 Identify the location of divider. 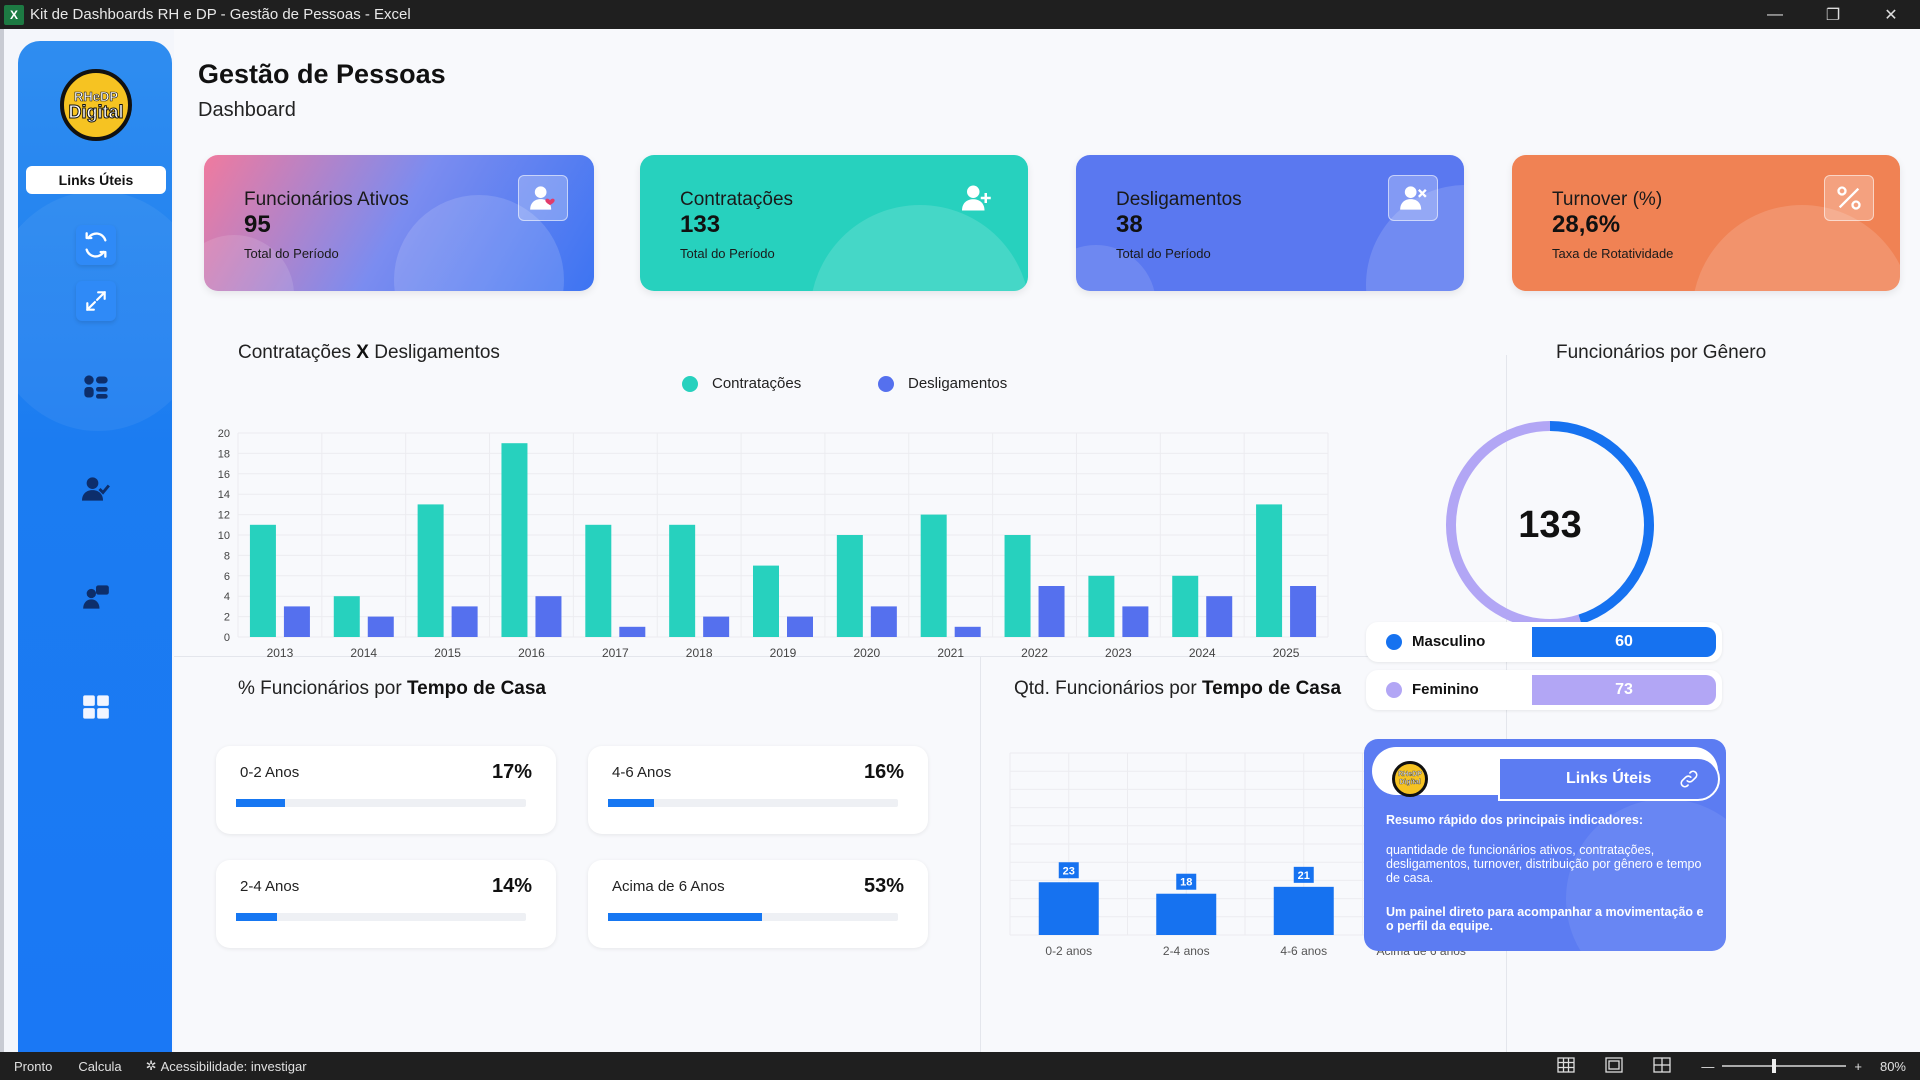
(980, 854).